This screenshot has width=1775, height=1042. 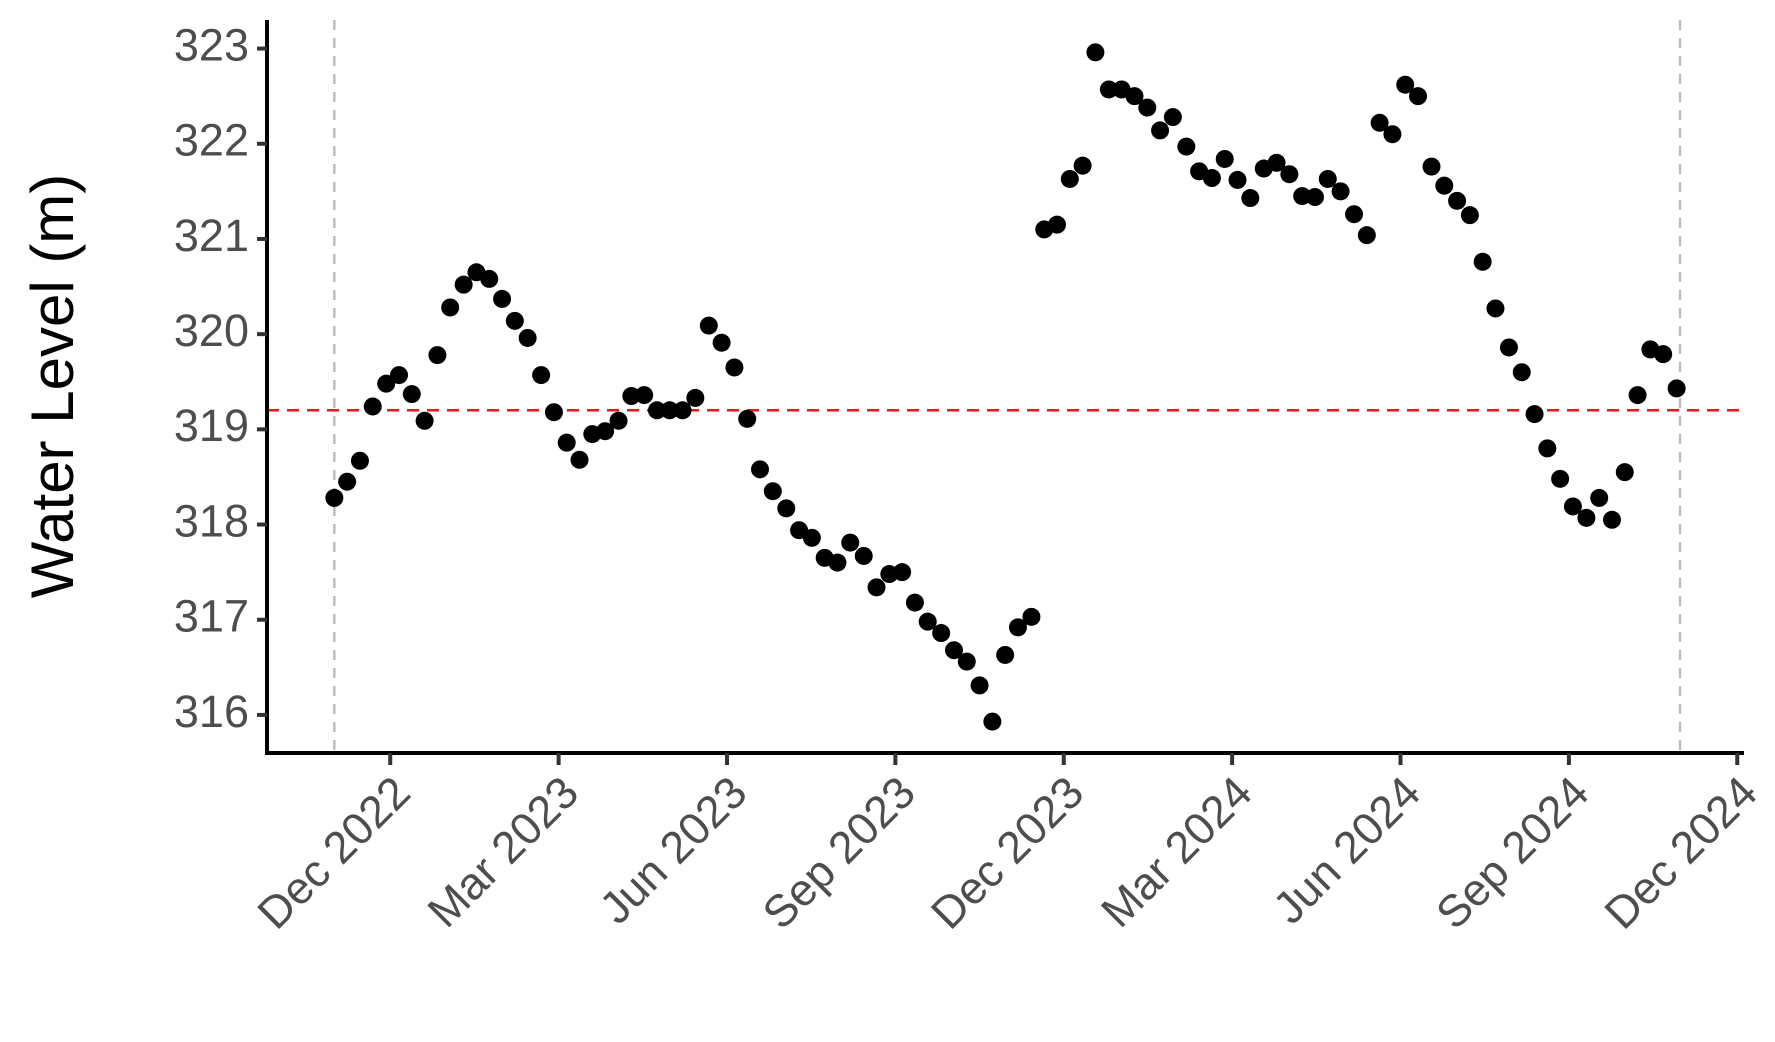 What do you see at coordinates (52, 386) in the screenshot?
I see `y-axis-label: Water Level (m)` at bounding box center [52, 386].